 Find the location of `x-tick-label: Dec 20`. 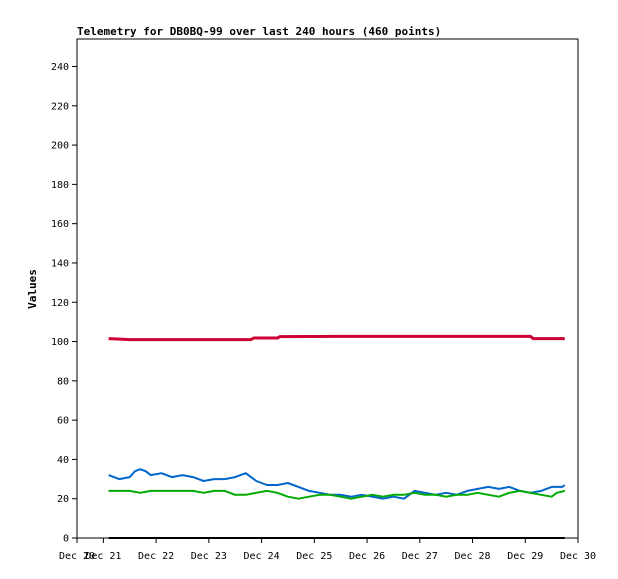

x-tick-label: Dec 20 is located at coordinates (77, 556).